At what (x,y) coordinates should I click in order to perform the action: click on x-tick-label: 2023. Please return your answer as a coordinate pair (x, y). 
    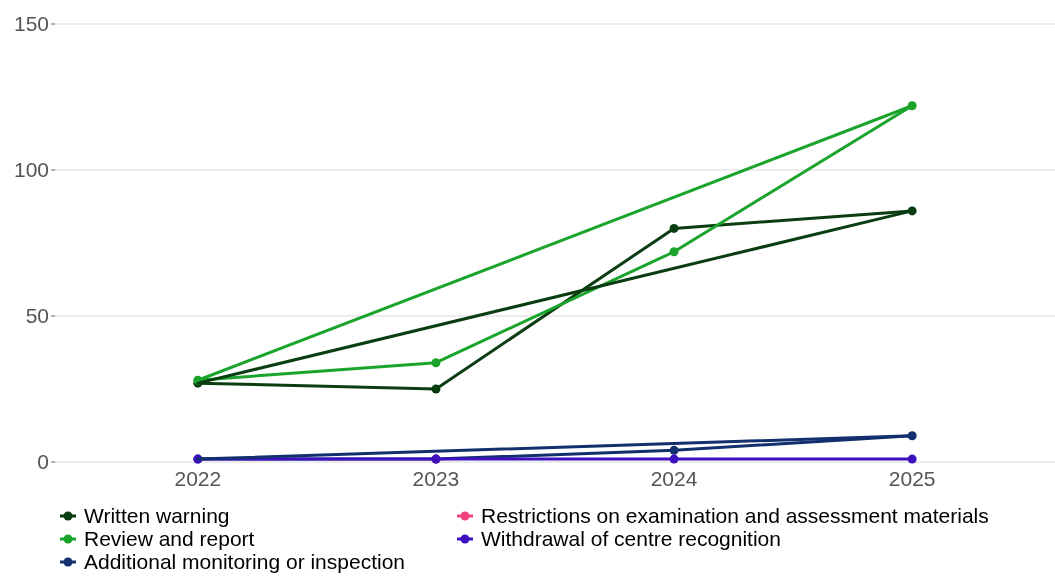
    Looking at the image, I should click on (436, 478).